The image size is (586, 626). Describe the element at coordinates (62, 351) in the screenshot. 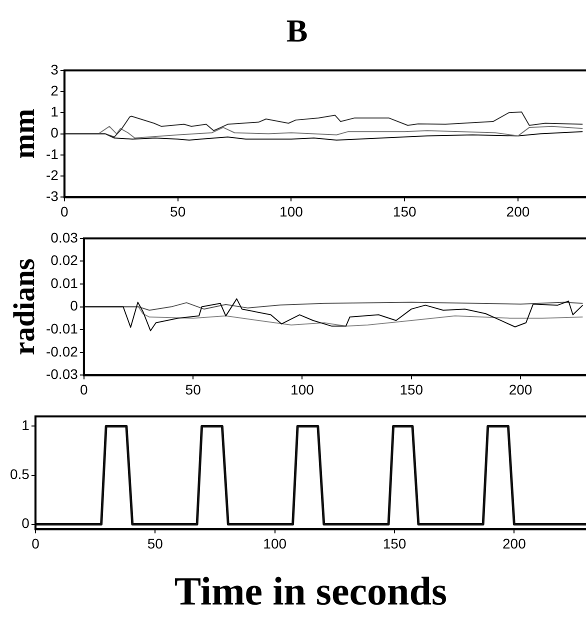

I see `y-tick-label: -0.02` at that location.